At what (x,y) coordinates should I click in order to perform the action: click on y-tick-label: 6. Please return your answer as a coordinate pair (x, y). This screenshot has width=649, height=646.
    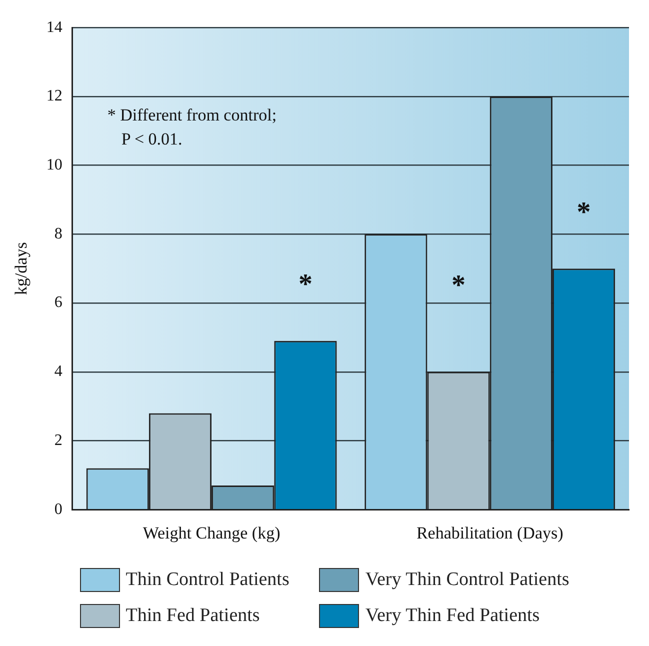
    Looking at the image, I should click on (58, 303).